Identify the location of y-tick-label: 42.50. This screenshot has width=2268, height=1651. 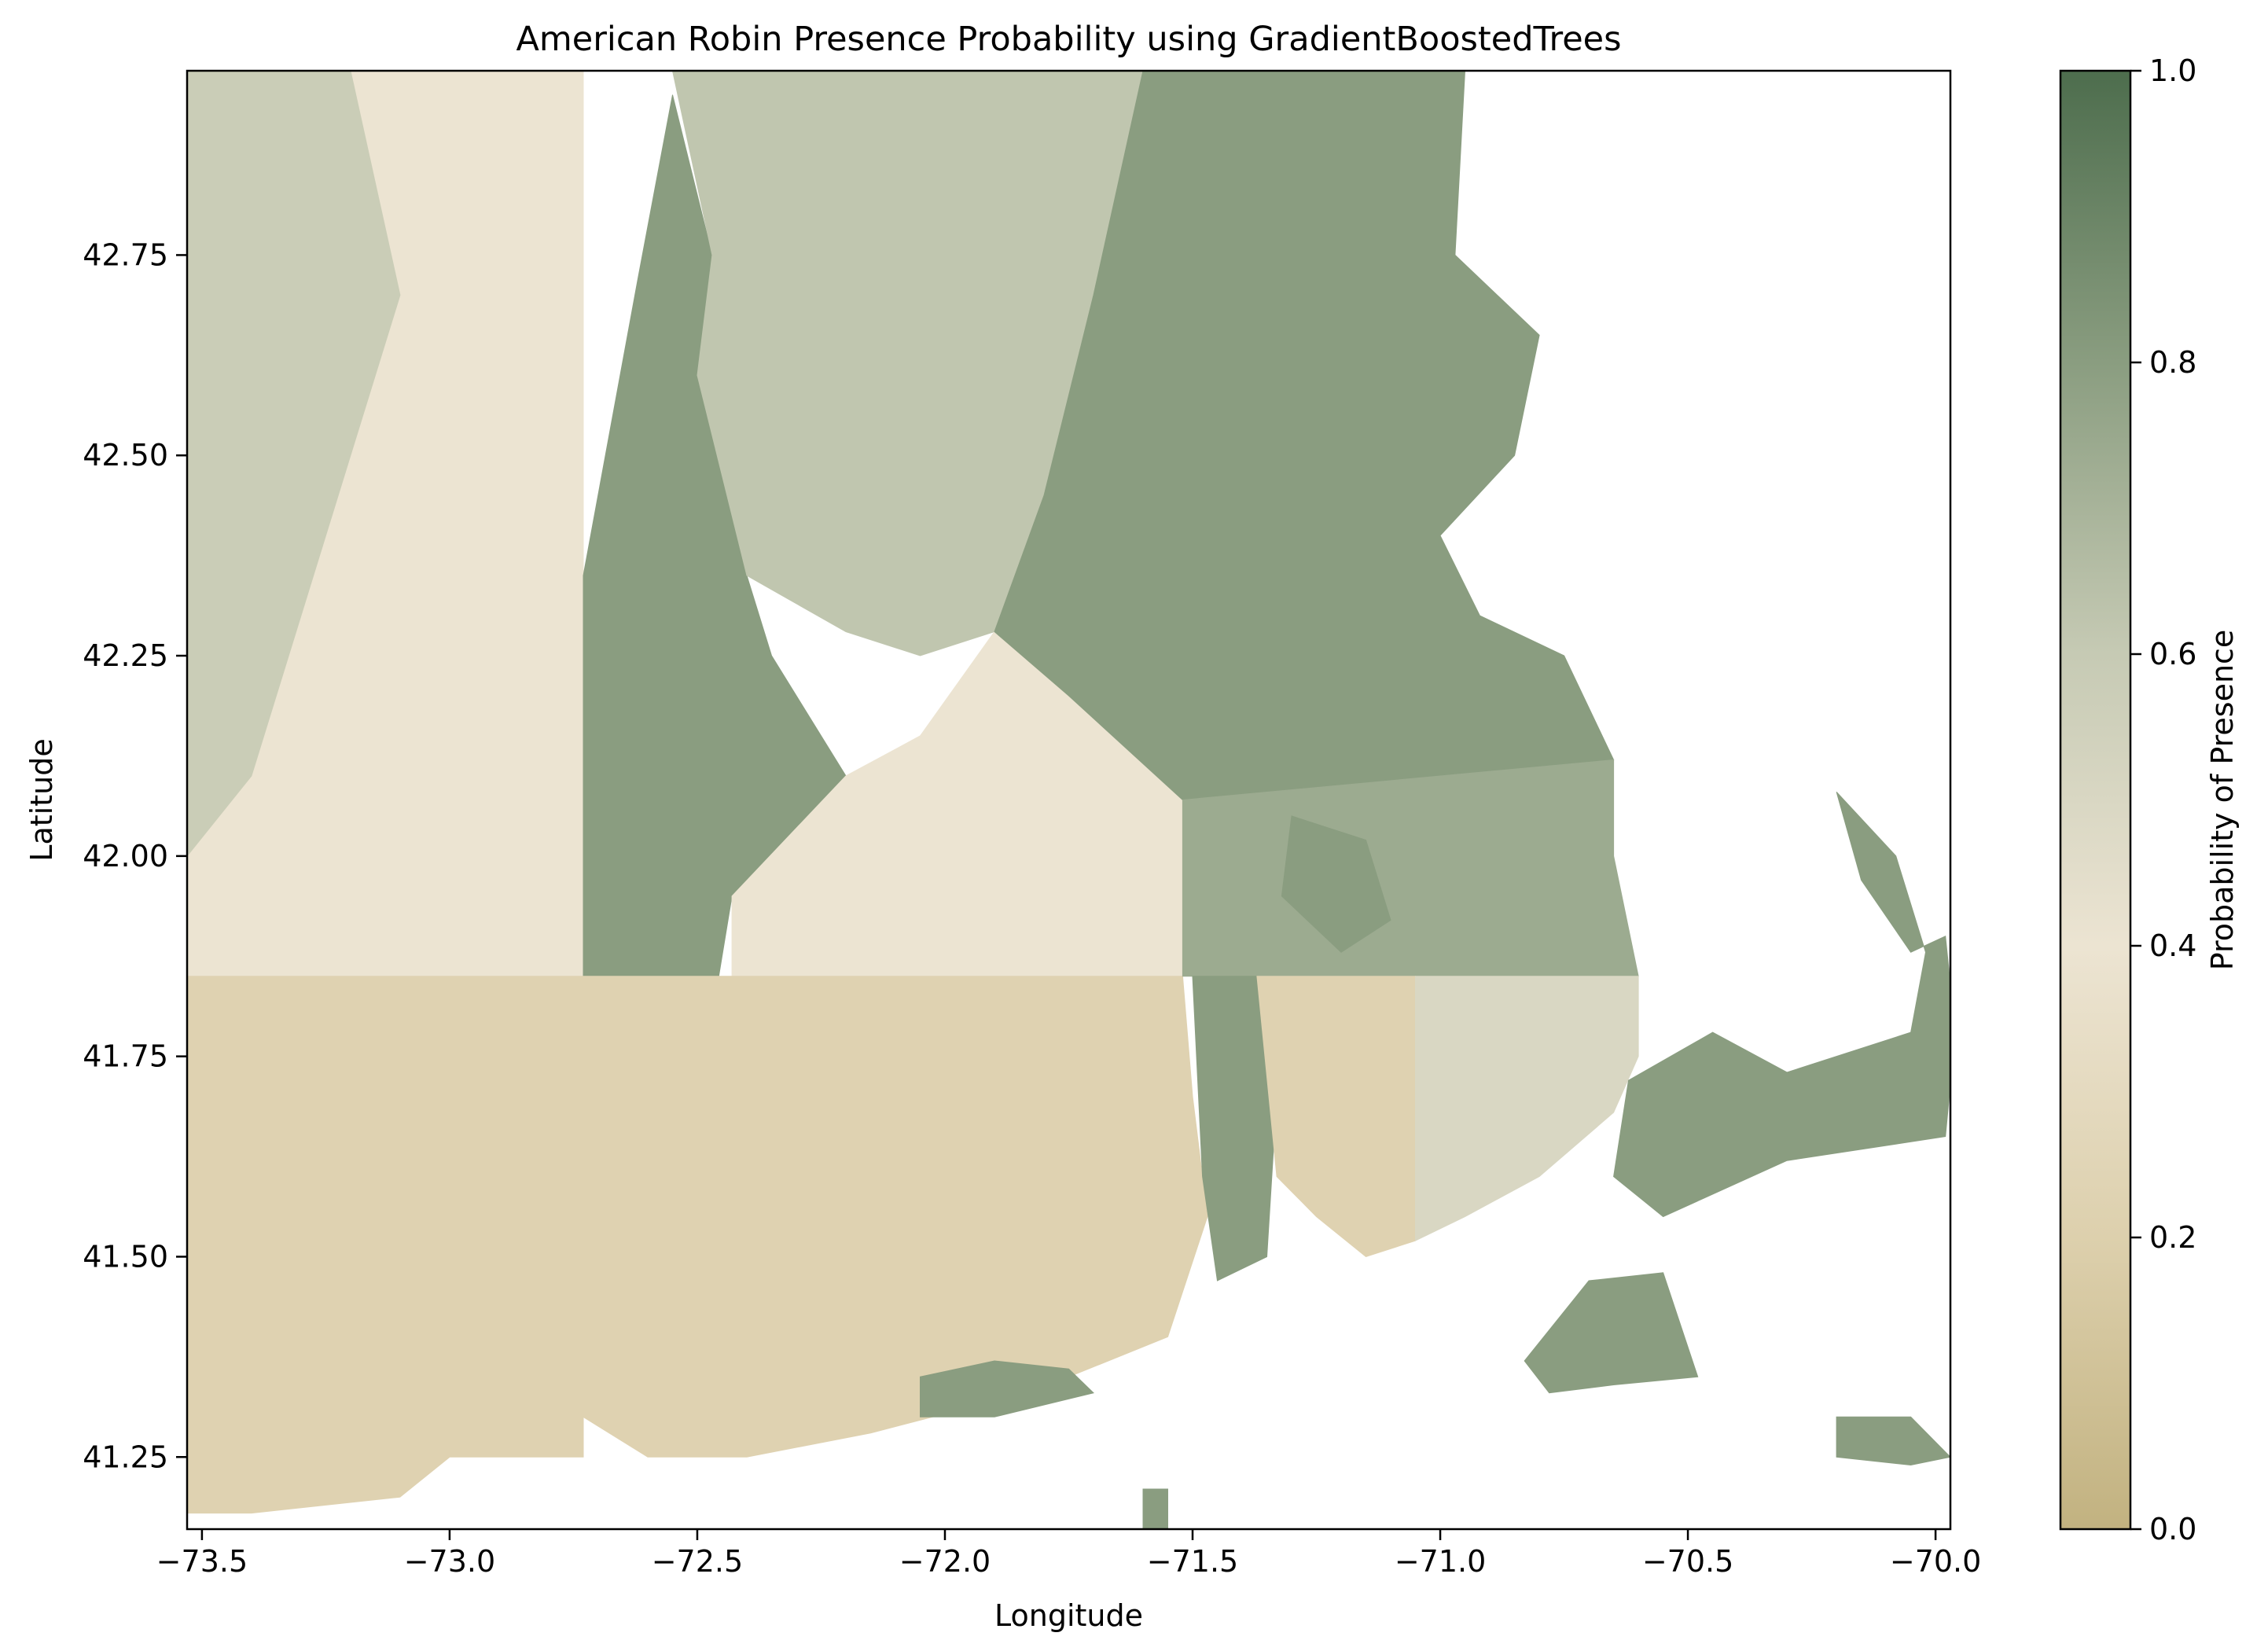
(125, 455).